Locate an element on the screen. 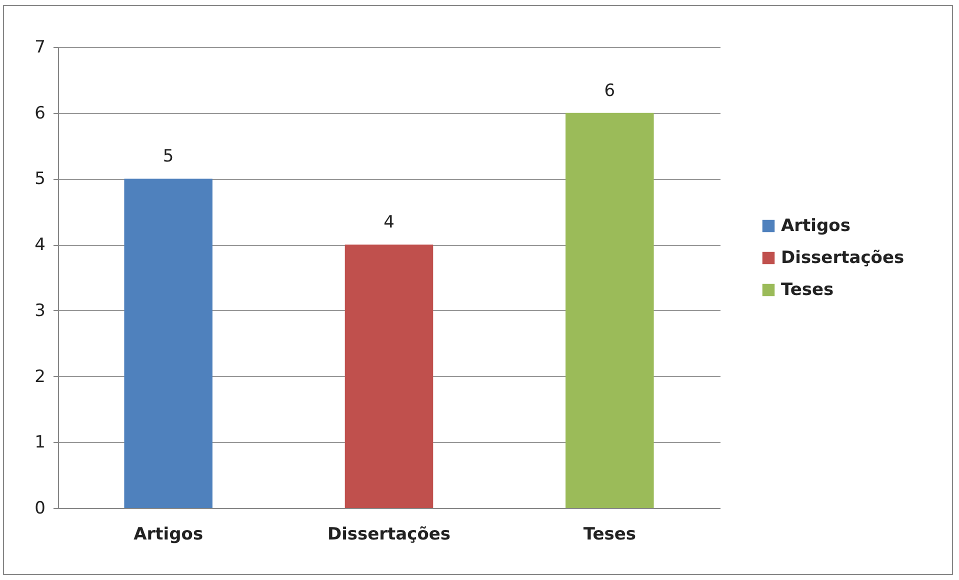 The width and height of the screenshot is (959, 580). x-tick-label: Teses is located at coordinates (609, 534).